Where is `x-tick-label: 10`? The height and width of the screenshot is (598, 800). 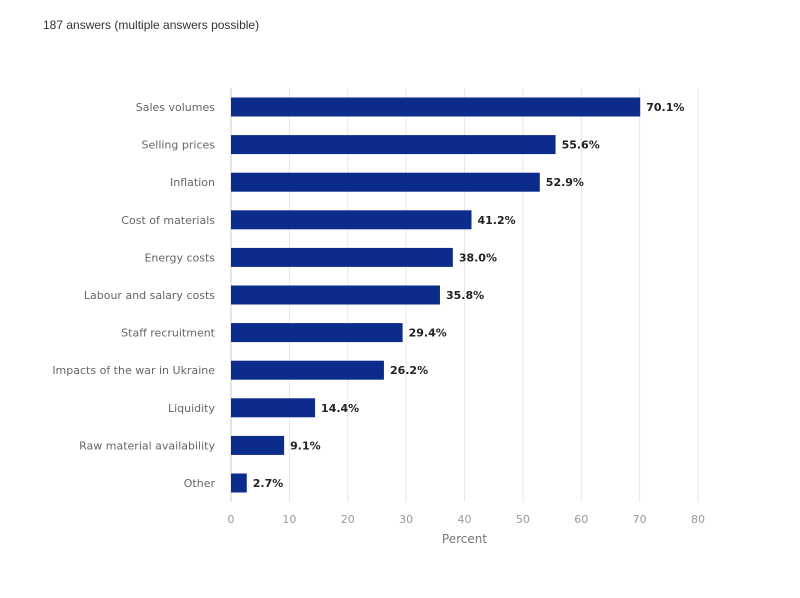 x-tick-label: 10 is located at coordinates (289, 519).